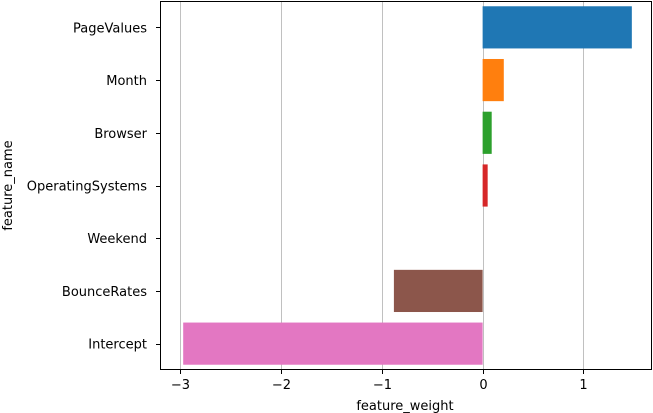 This screenshot has height=413, width=653. What do you see at coordinates (483, 385) in the screenshot?
I see `x-tick-label: 0` at bounding box center [483, 385].